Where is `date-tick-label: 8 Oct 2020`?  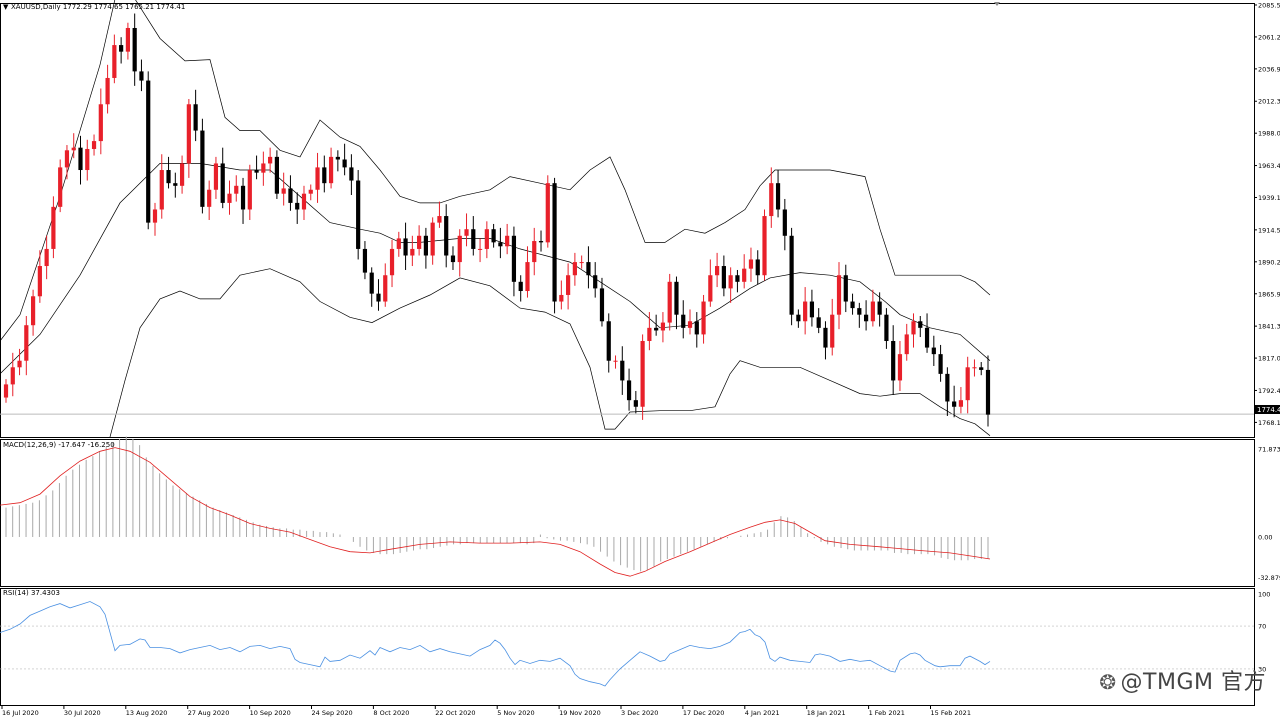 date-tick-label: 8 Oct 2020 is located at coordinates (391, 713).